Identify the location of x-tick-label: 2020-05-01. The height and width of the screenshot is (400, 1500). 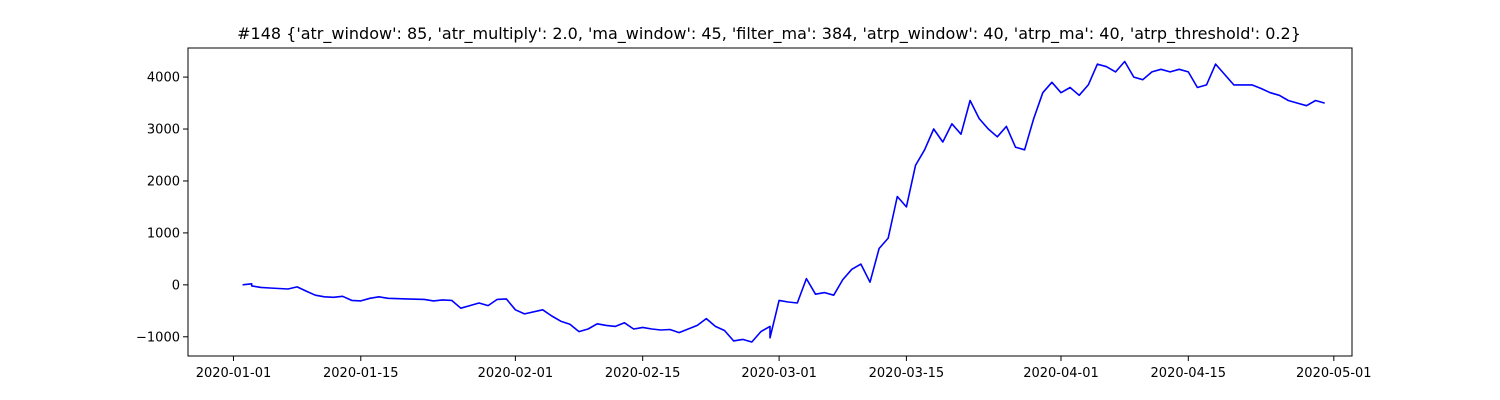
(1334, 373).